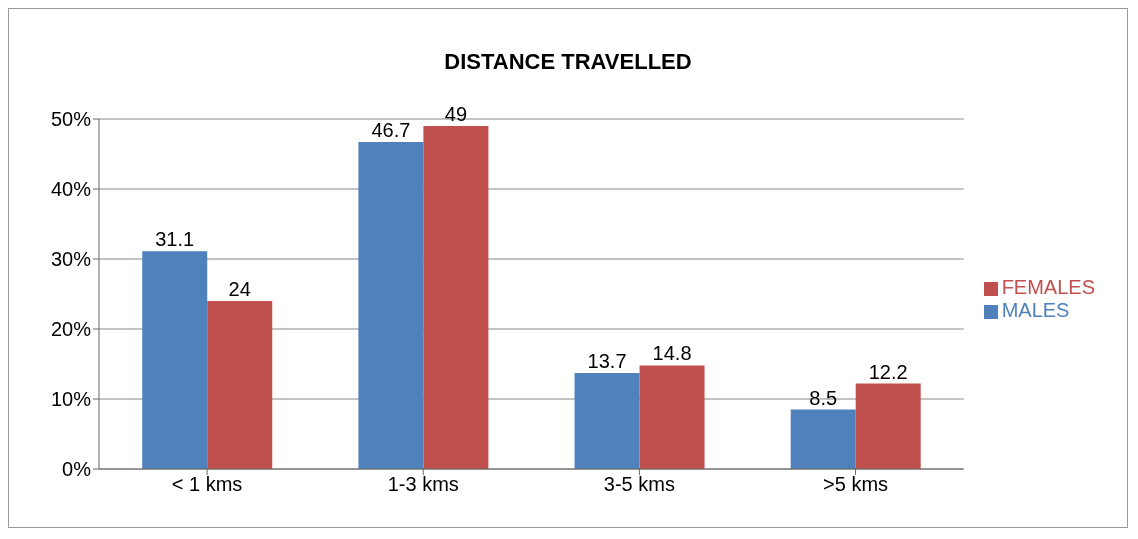  What do you see at coordinates (672, 353) in the screenshot?
I see `data-label: 14.8` at bounding box center [672, 353].